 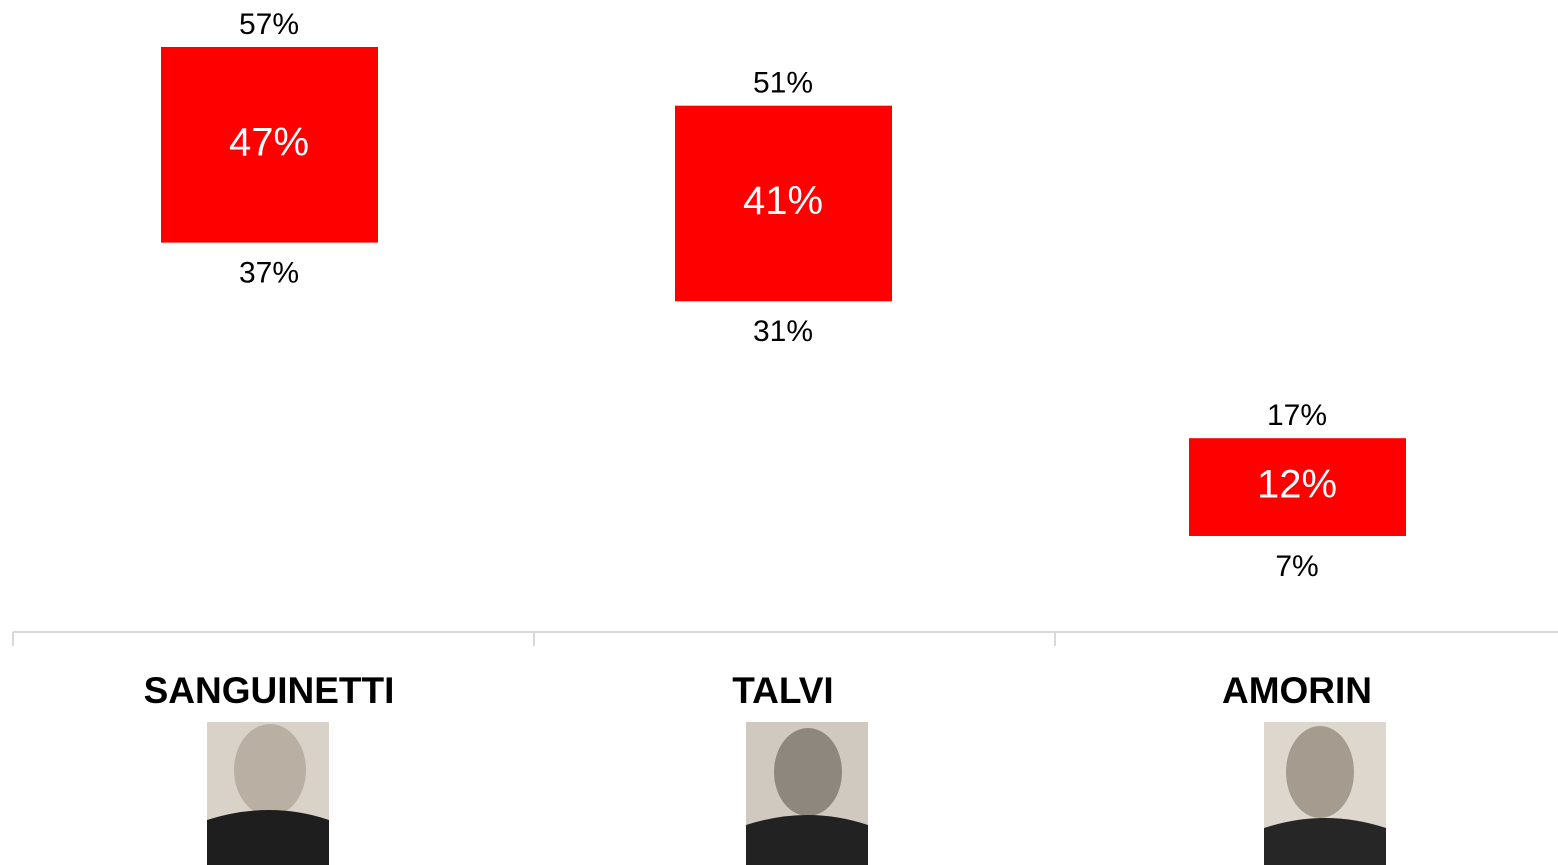 What do you see at coordinates (269, 273) in the screenshot?
I see `low-label: 37%` at bounding box center [269, 273].